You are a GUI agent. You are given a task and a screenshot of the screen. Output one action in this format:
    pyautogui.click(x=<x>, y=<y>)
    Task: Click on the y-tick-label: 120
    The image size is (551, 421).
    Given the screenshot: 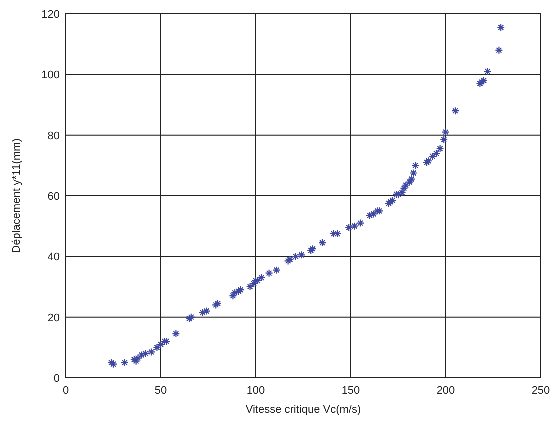 What is the action you would take?
    pyautogui.click(x=51, y=15)
    